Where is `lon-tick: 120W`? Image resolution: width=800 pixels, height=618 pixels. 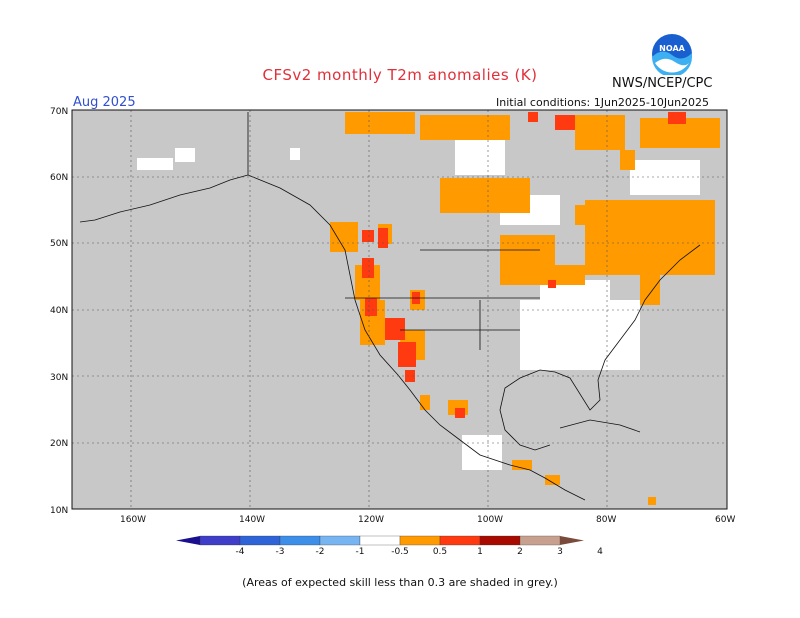
lon-tick: 120W is located at coordinates (371, 520).